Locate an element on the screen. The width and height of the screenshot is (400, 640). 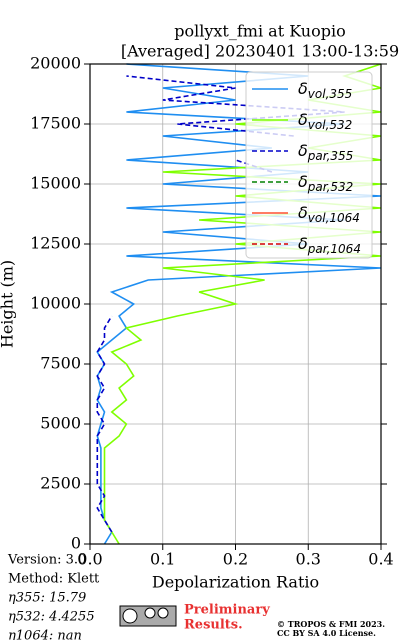
info-note: η1064: nan is located at coordinates (45, 634).